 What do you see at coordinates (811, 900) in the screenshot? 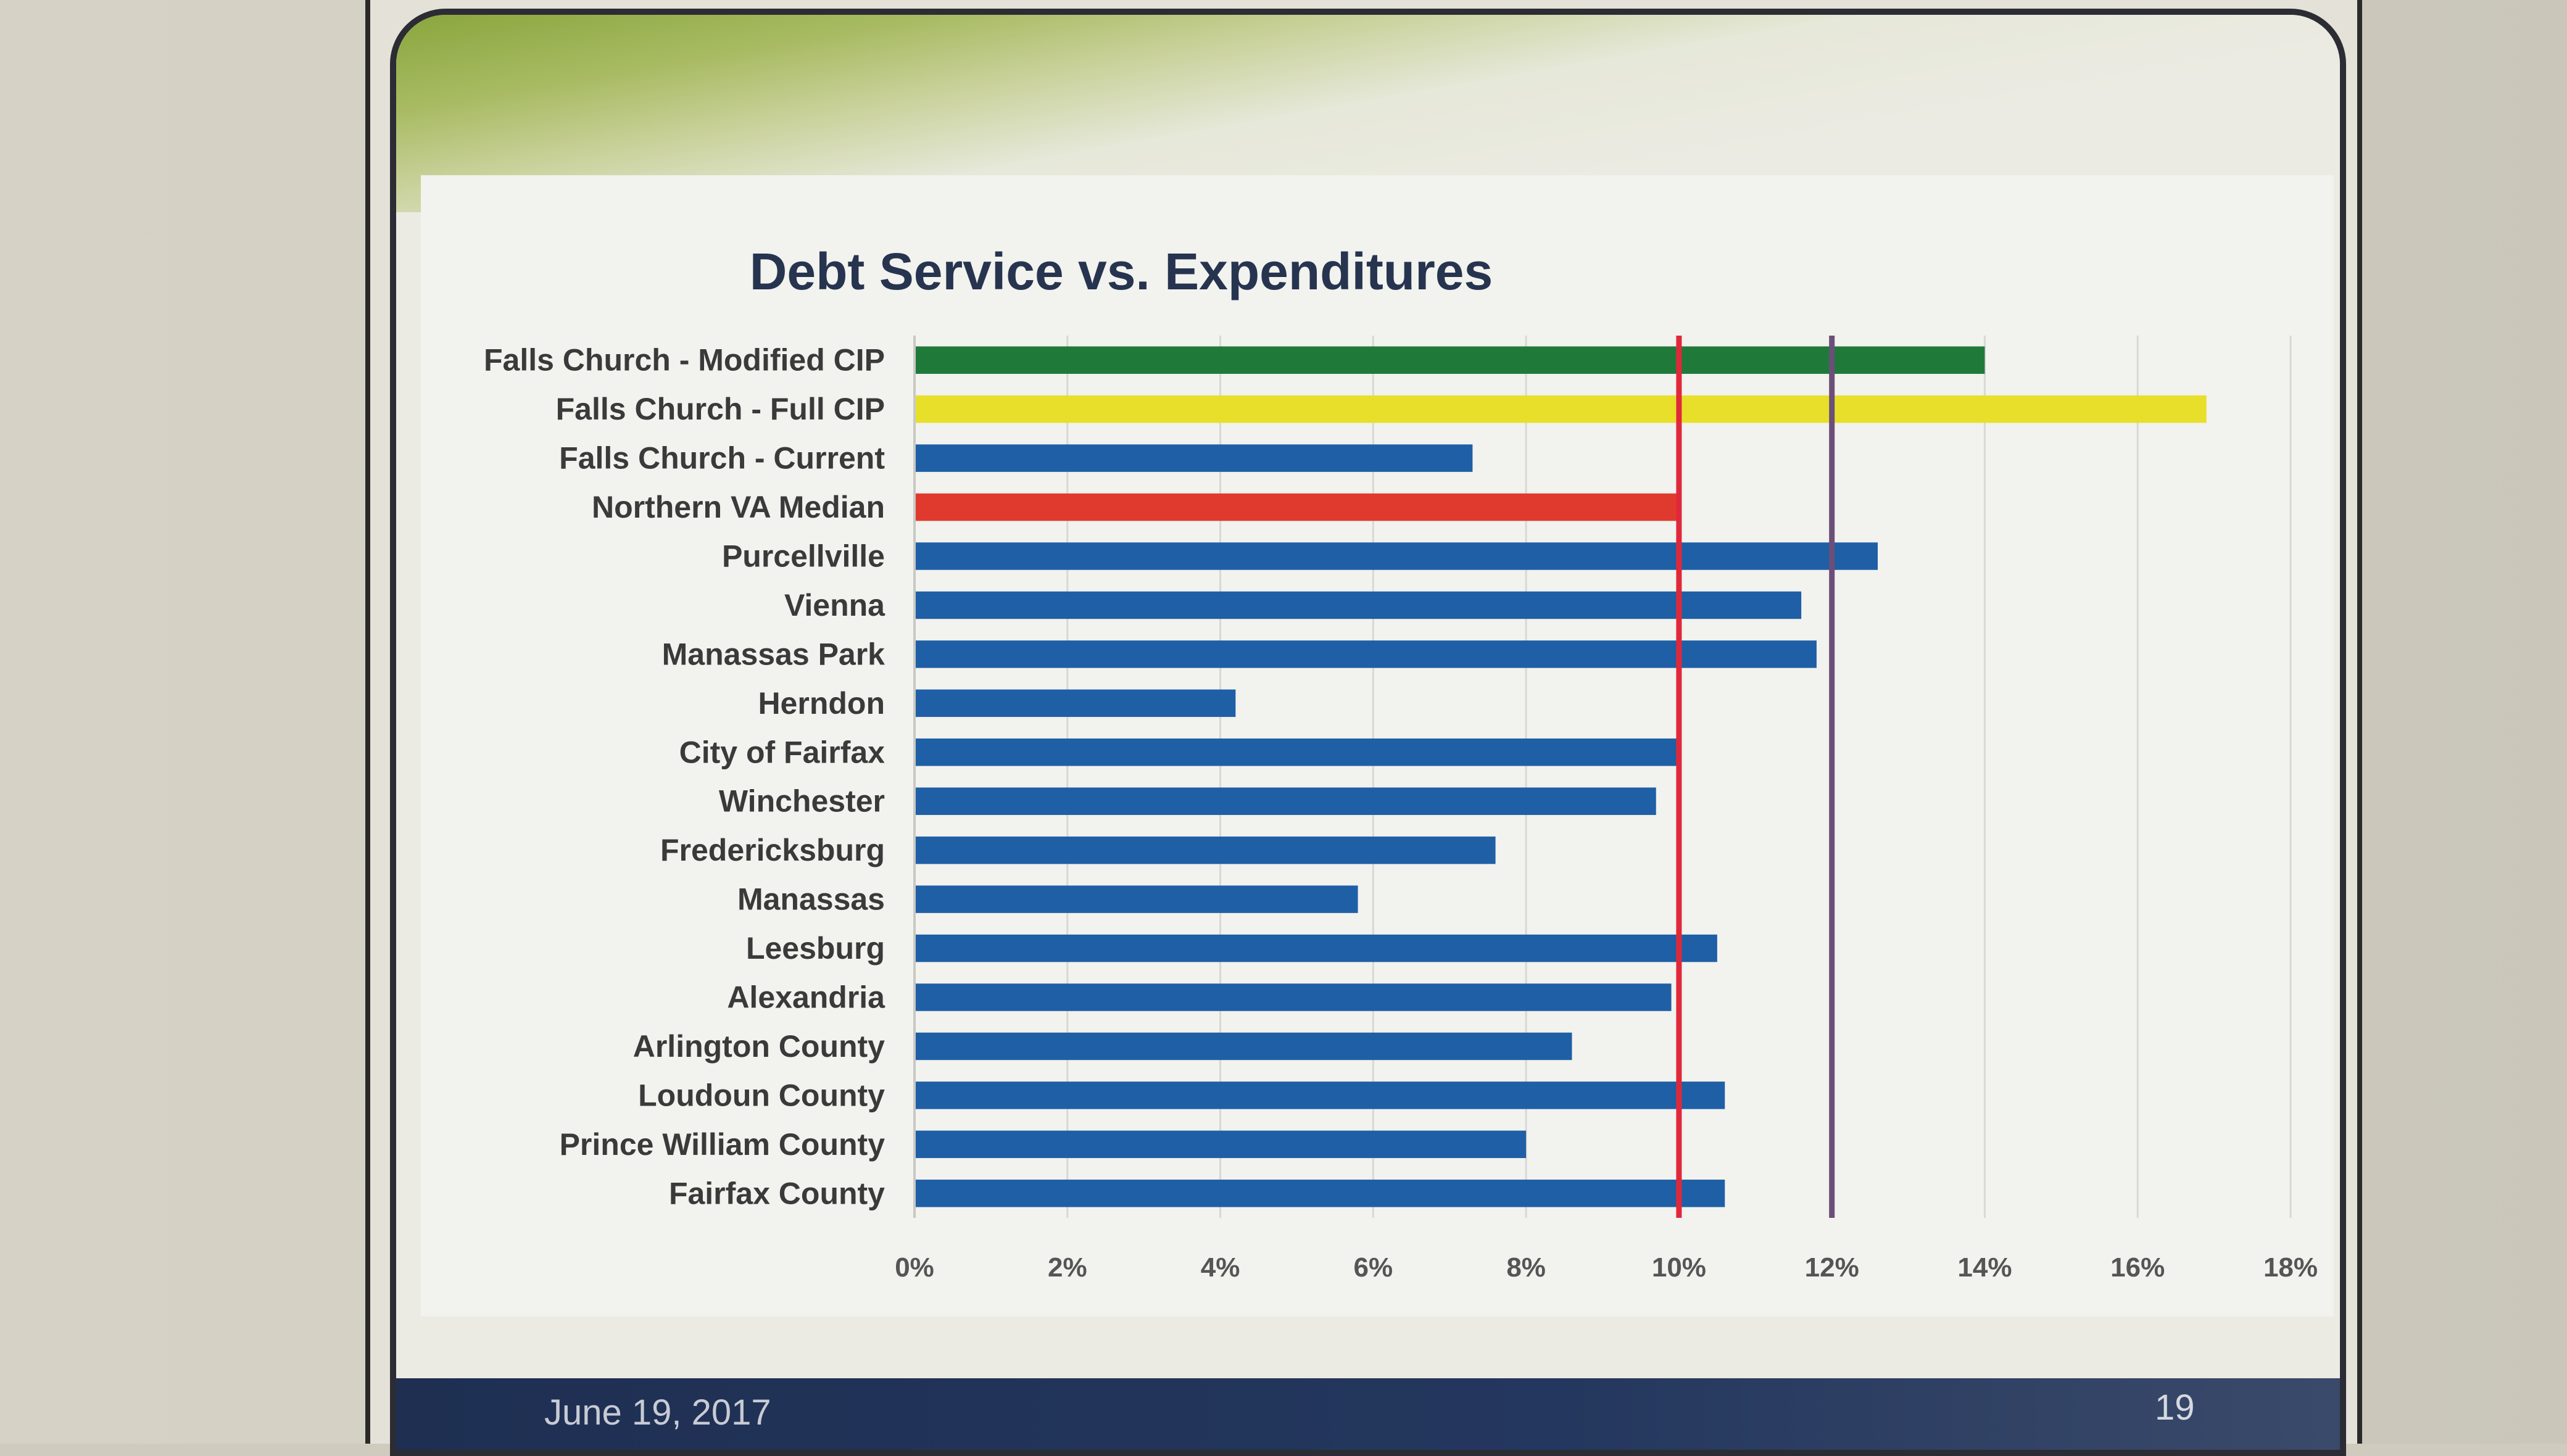
I see `category-label: Manassas` at bounding box center [811, 900].